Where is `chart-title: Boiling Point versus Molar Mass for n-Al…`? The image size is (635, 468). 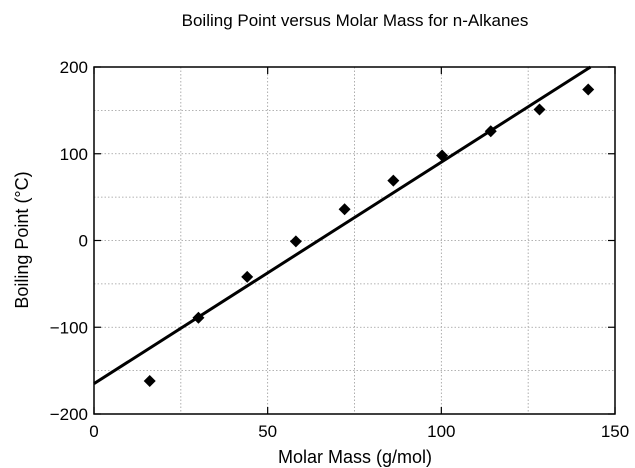 chart-title: Boiling Point versus Molar Mass for n-Al… is located at coordinates (355, 20).